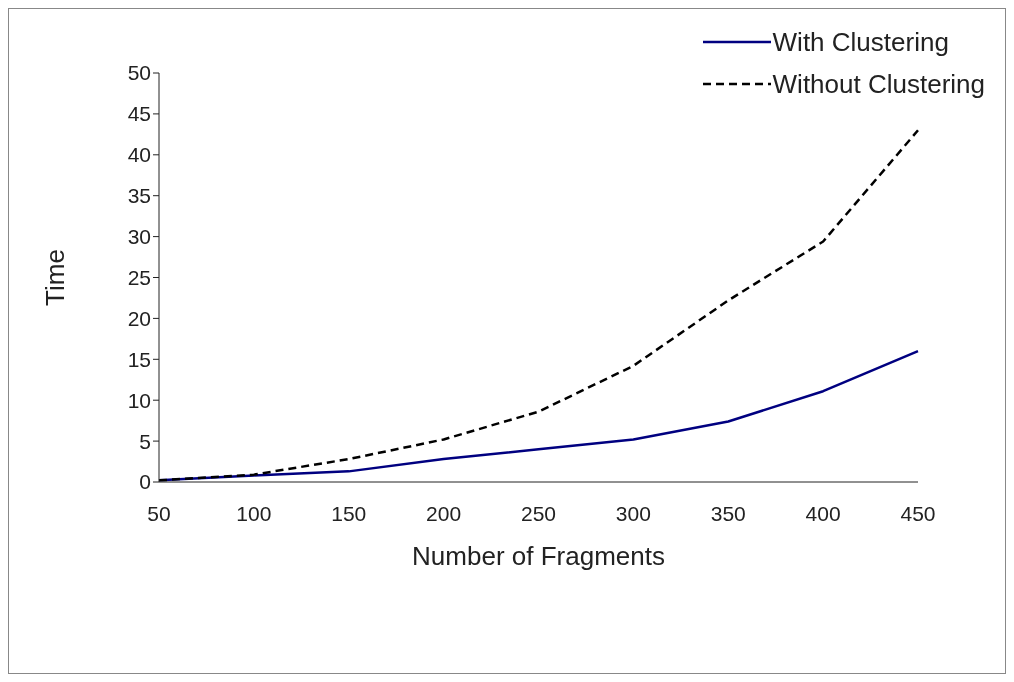 Image resolution: width=1014 pixels, height=682 pixels. What do you see at coordinates (139, 400) in the screenshot?
I see `y-tick-label: 10` at bounding box center [139, 400].